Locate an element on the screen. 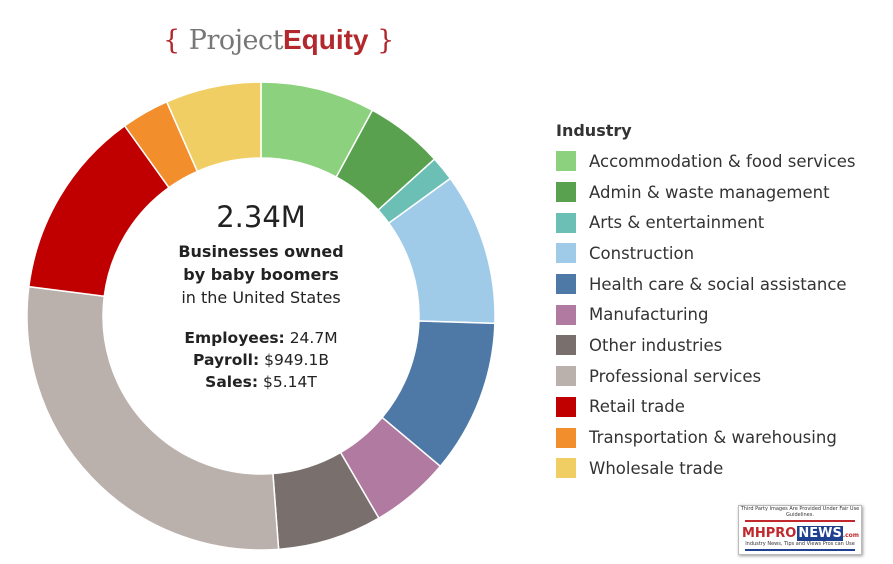  employees-stat: Employees: 24.7M is located at coordinates (261, 338).